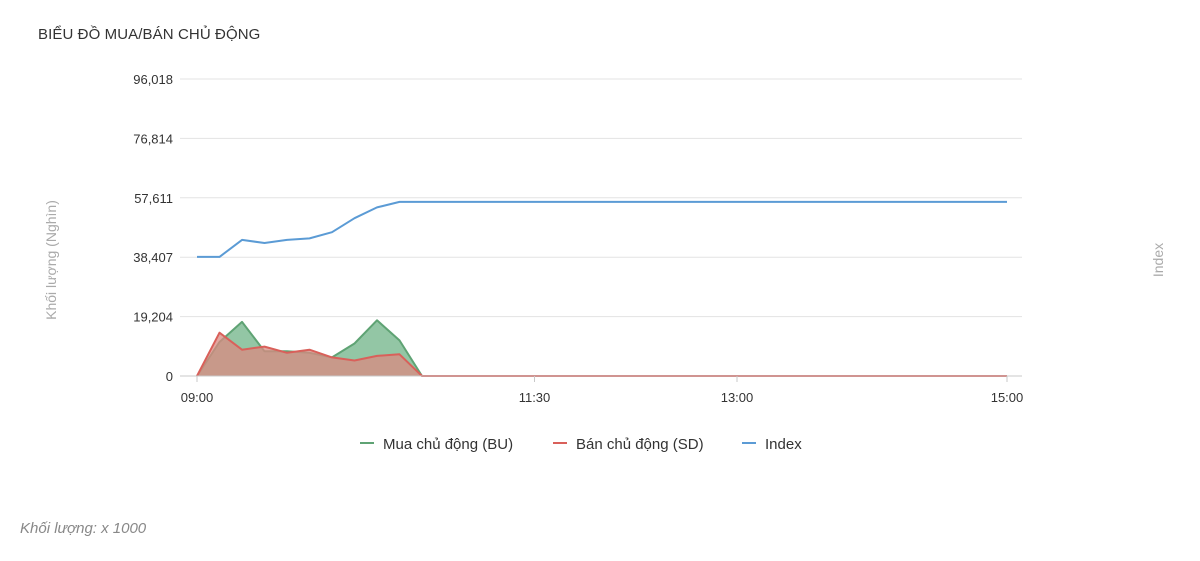  I want to click on x-tick-label: 15:00, so click(1007, 397).